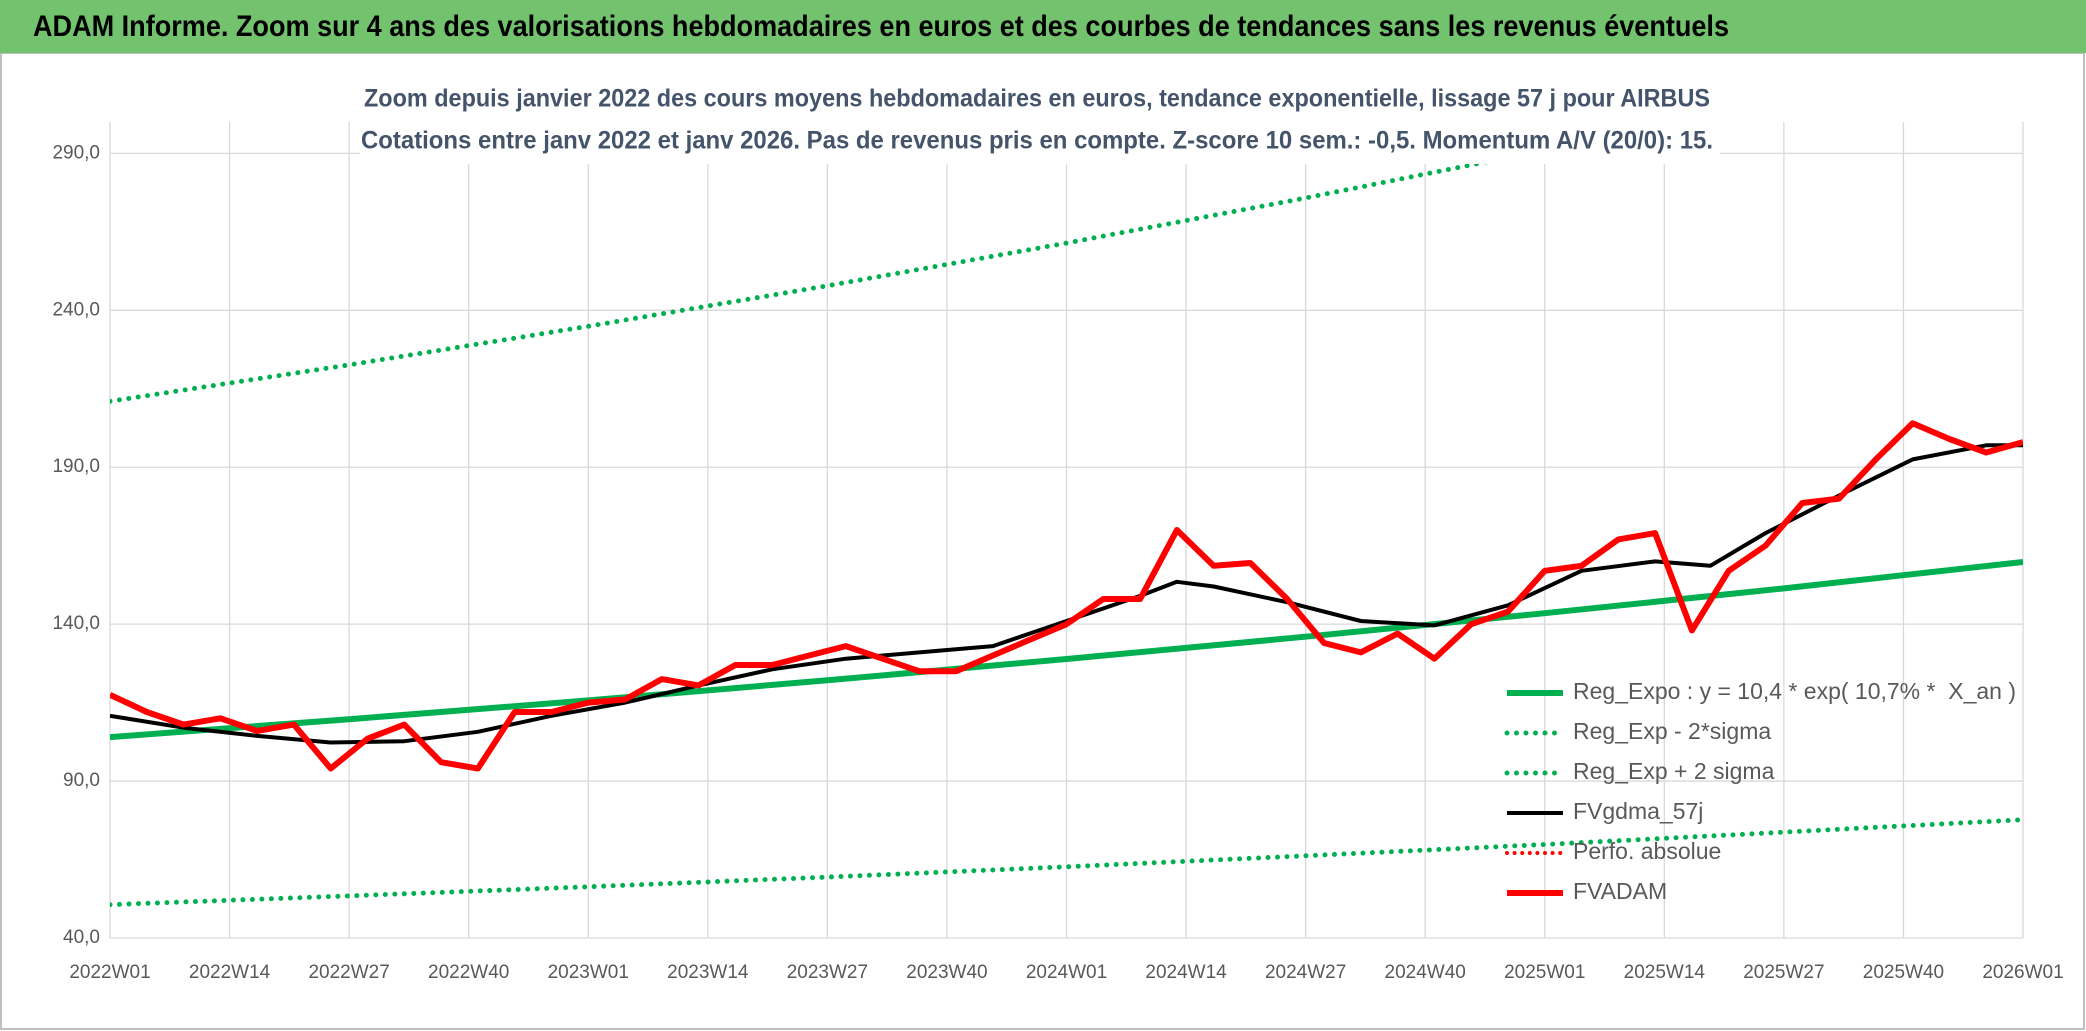 This screenshot has height=1031, width=2086. I want to click on legend-label: FVgdma_57j, so click(1638, 811).